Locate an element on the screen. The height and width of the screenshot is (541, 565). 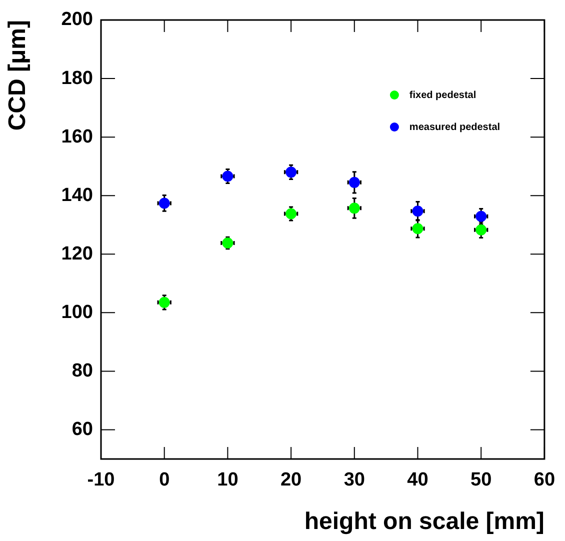
x-tick-label: 30 is located at coordinates (354, 480).